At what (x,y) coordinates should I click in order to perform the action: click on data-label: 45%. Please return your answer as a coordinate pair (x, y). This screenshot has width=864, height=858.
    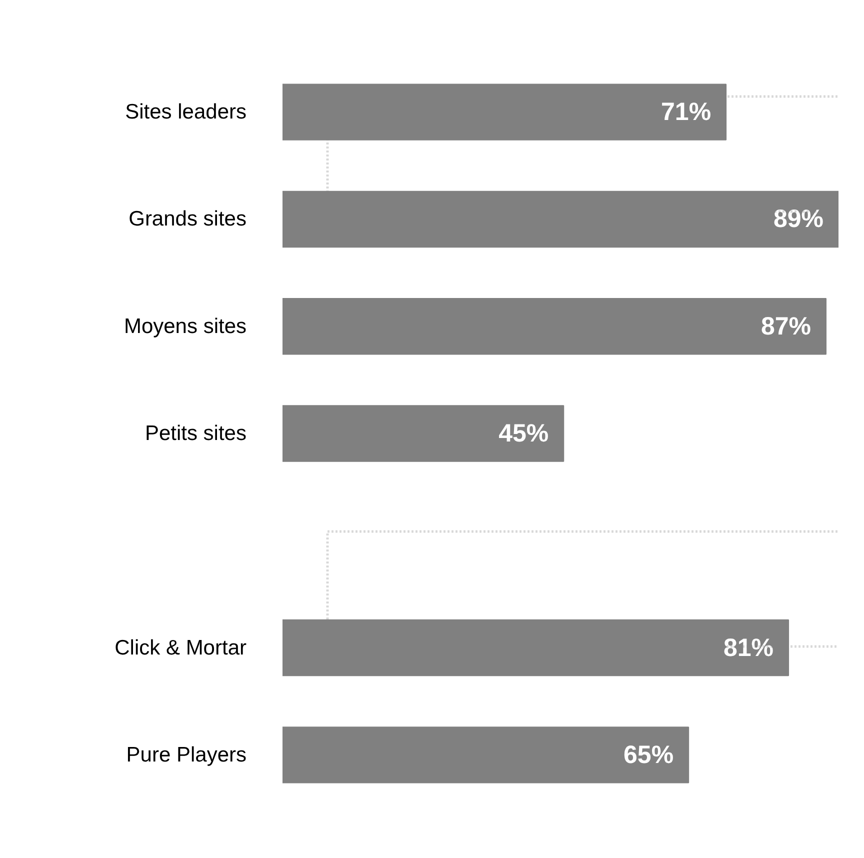
    Looking at the image, I should click on (523, 434).